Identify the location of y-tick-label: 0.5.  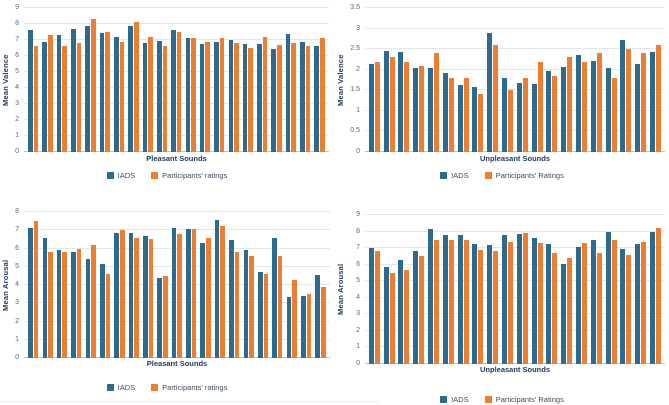
(355, 131).